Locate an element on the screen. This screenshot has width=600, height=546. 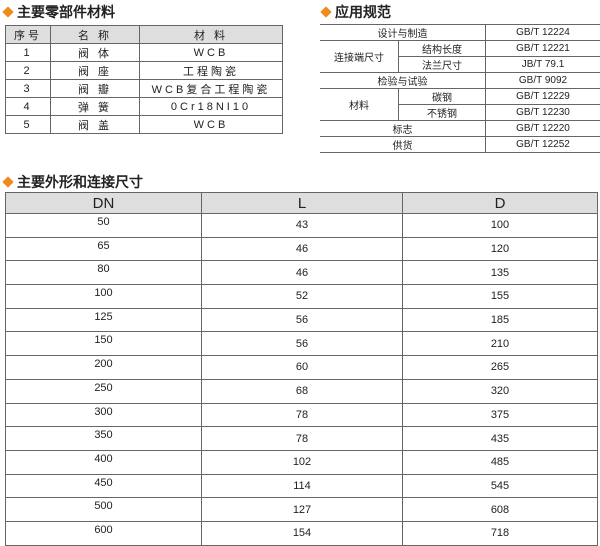
cell: 碳钢 is located at coordinates (442, 97).